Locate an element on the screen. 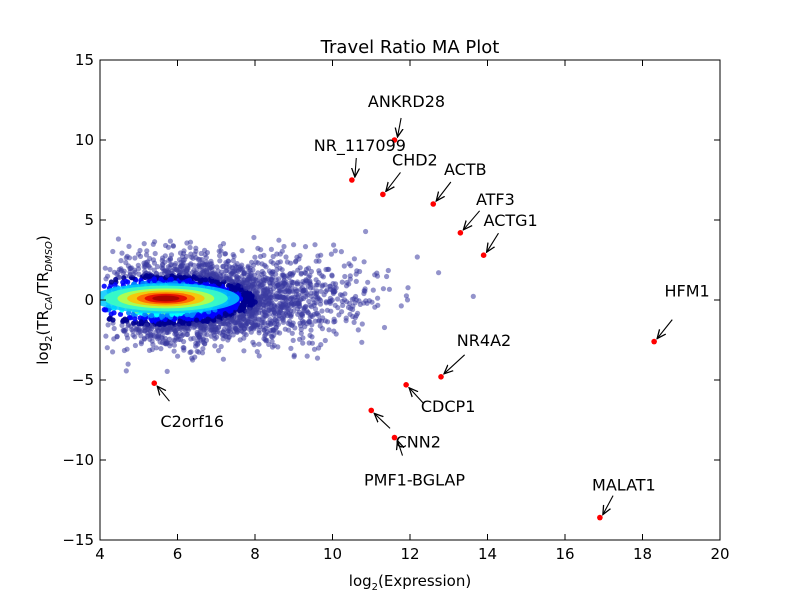  y-axis-label-close: ) is located at coordinates (43, 238).